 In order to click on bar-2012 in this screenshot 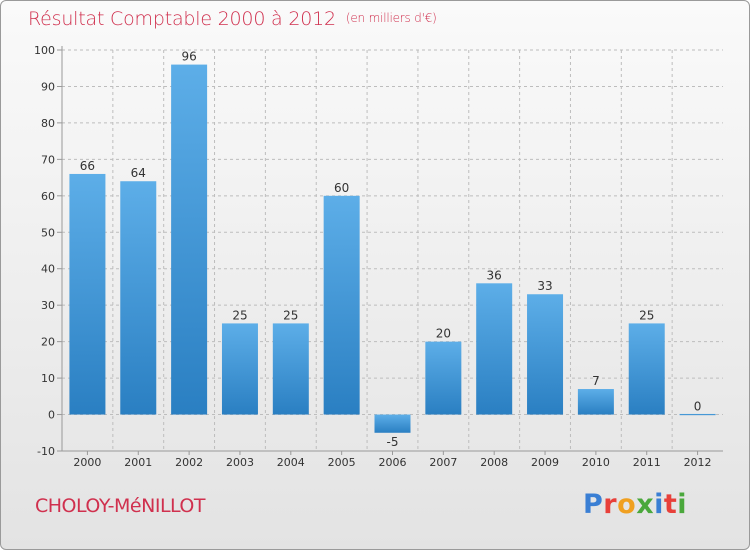, I will do `click(697, 414)`.